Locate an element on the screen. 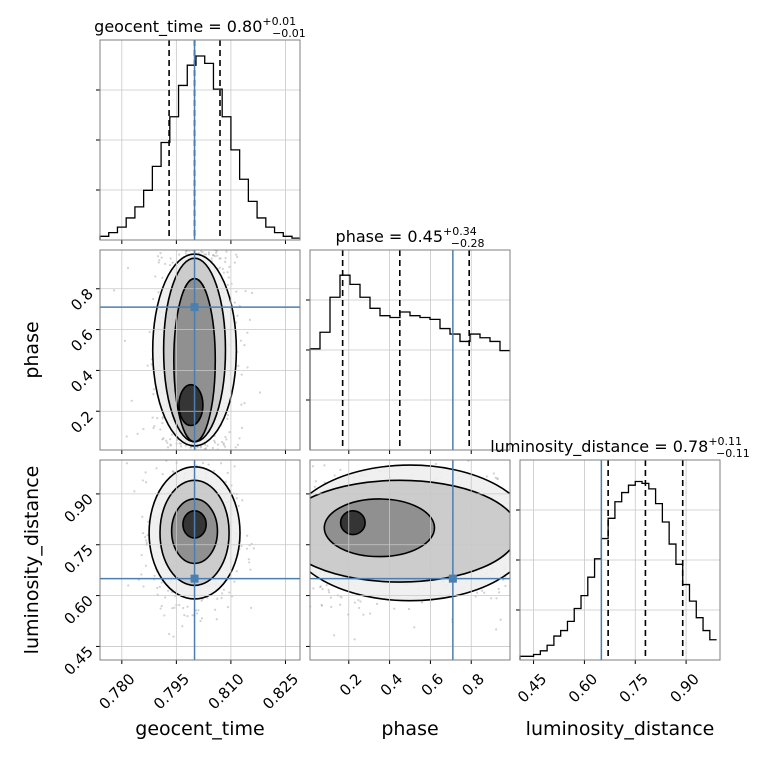  x-axis-label-geocent-time: geocent_time is located at coordinates (199, 729).